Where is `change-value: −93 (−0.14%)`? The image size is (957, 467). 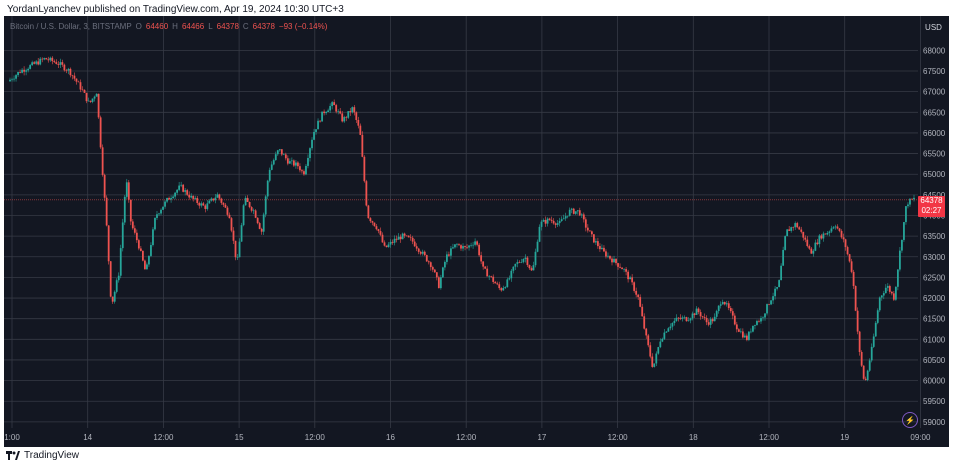 change-value: −93 (−0.14%) is located at coordinates (303, 26).